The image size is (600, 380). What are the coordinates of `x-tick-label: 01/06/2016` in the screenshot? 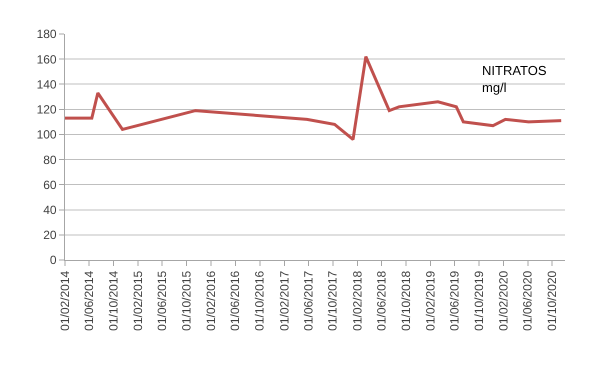 It's located at (235, 300).